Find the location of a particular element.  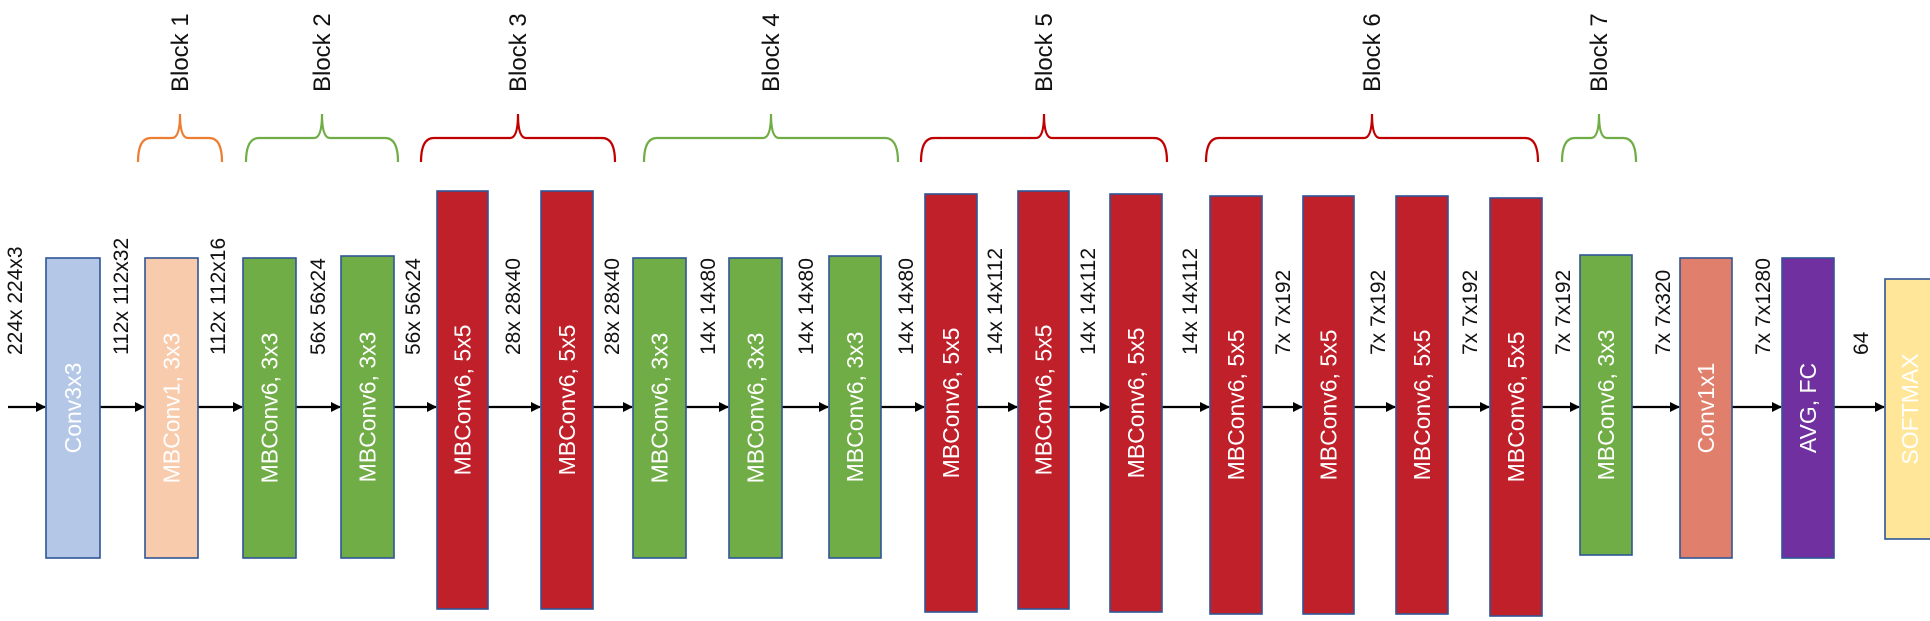

layer-4-box is located at coordinates (367, 407).